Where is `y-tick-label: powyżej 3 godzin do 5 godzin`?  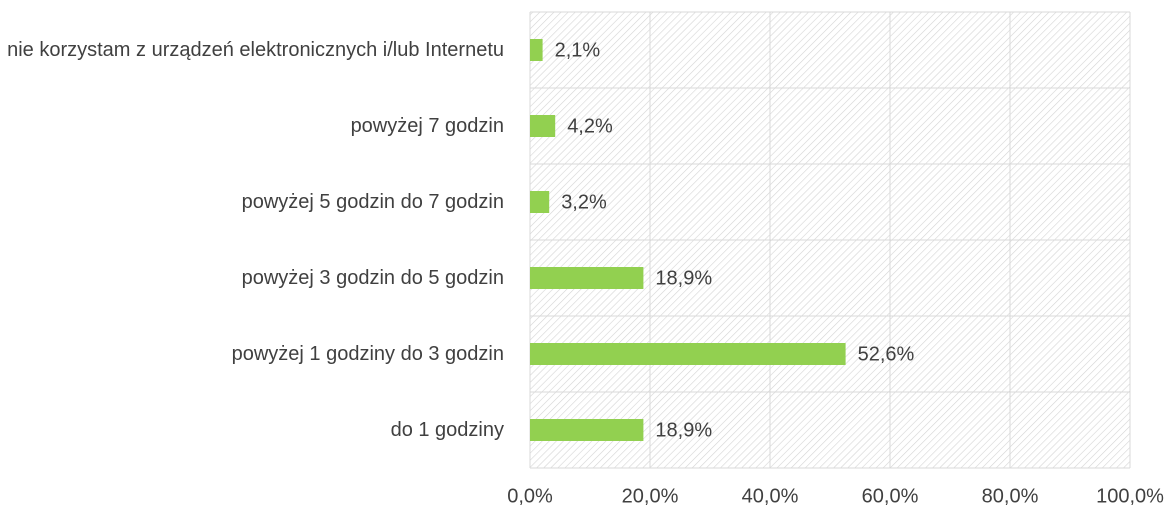 y-tick-label: powyżej 3 godzin do 5 godzin is located at coordinates (372, 278).